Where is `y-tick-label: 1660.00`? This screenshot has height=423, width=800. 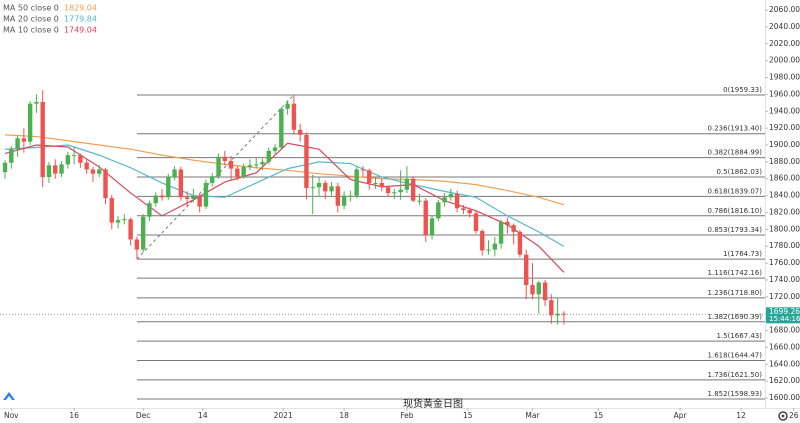
y-tick-label: 1660.00 is located at coordinates (784, 346).